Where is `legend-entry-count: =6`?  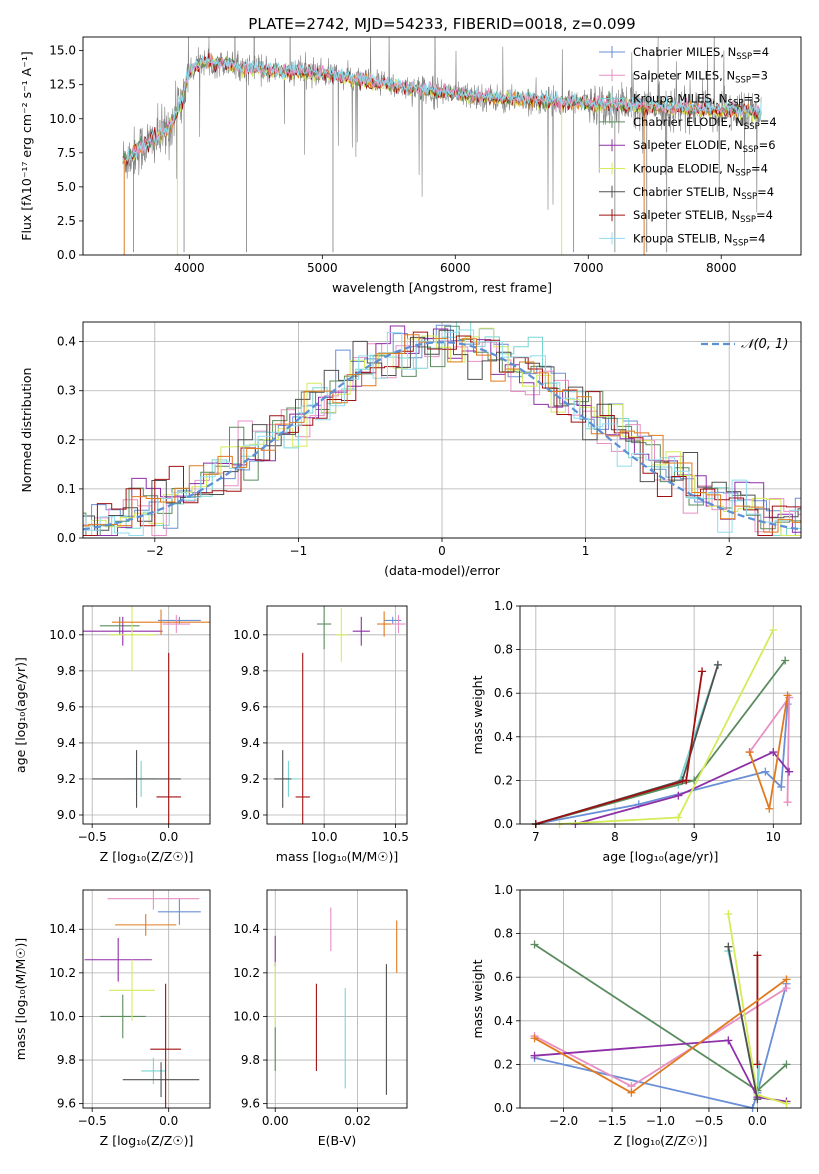
legend-entry-count: =6 is located at coordinates (767, 145).